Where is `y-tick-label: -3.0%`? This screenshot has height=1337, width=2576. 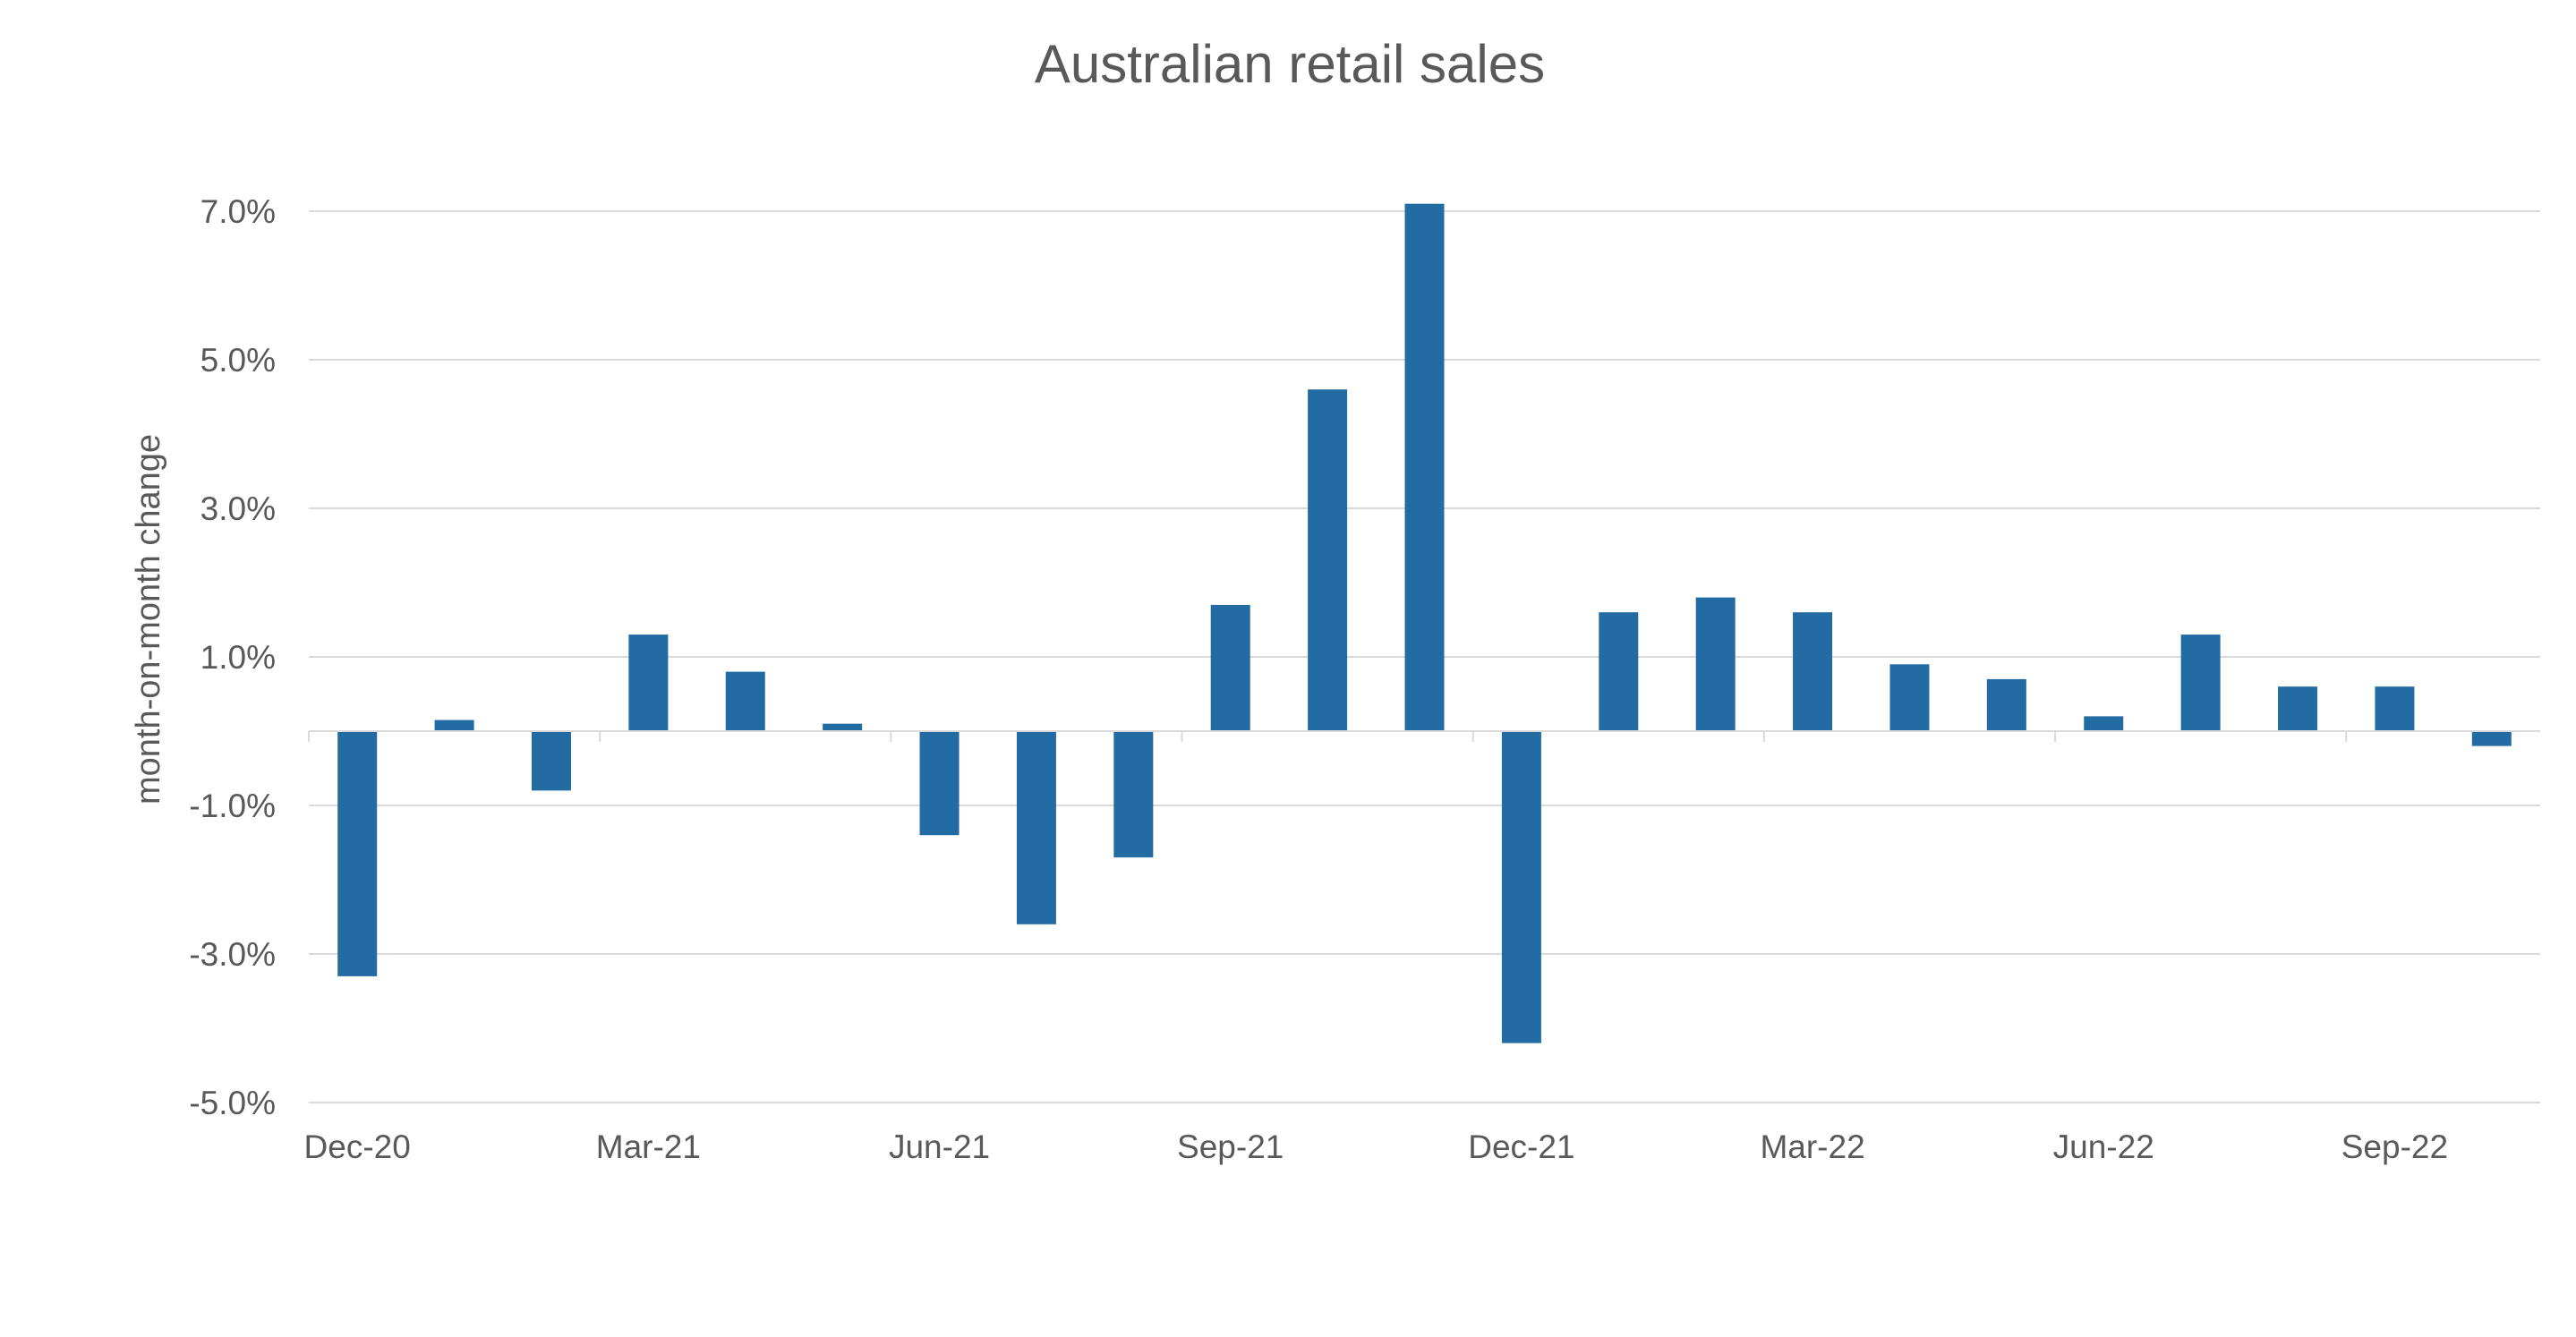 y-tick-label: -3.0% is located at coordinates (232, 954).